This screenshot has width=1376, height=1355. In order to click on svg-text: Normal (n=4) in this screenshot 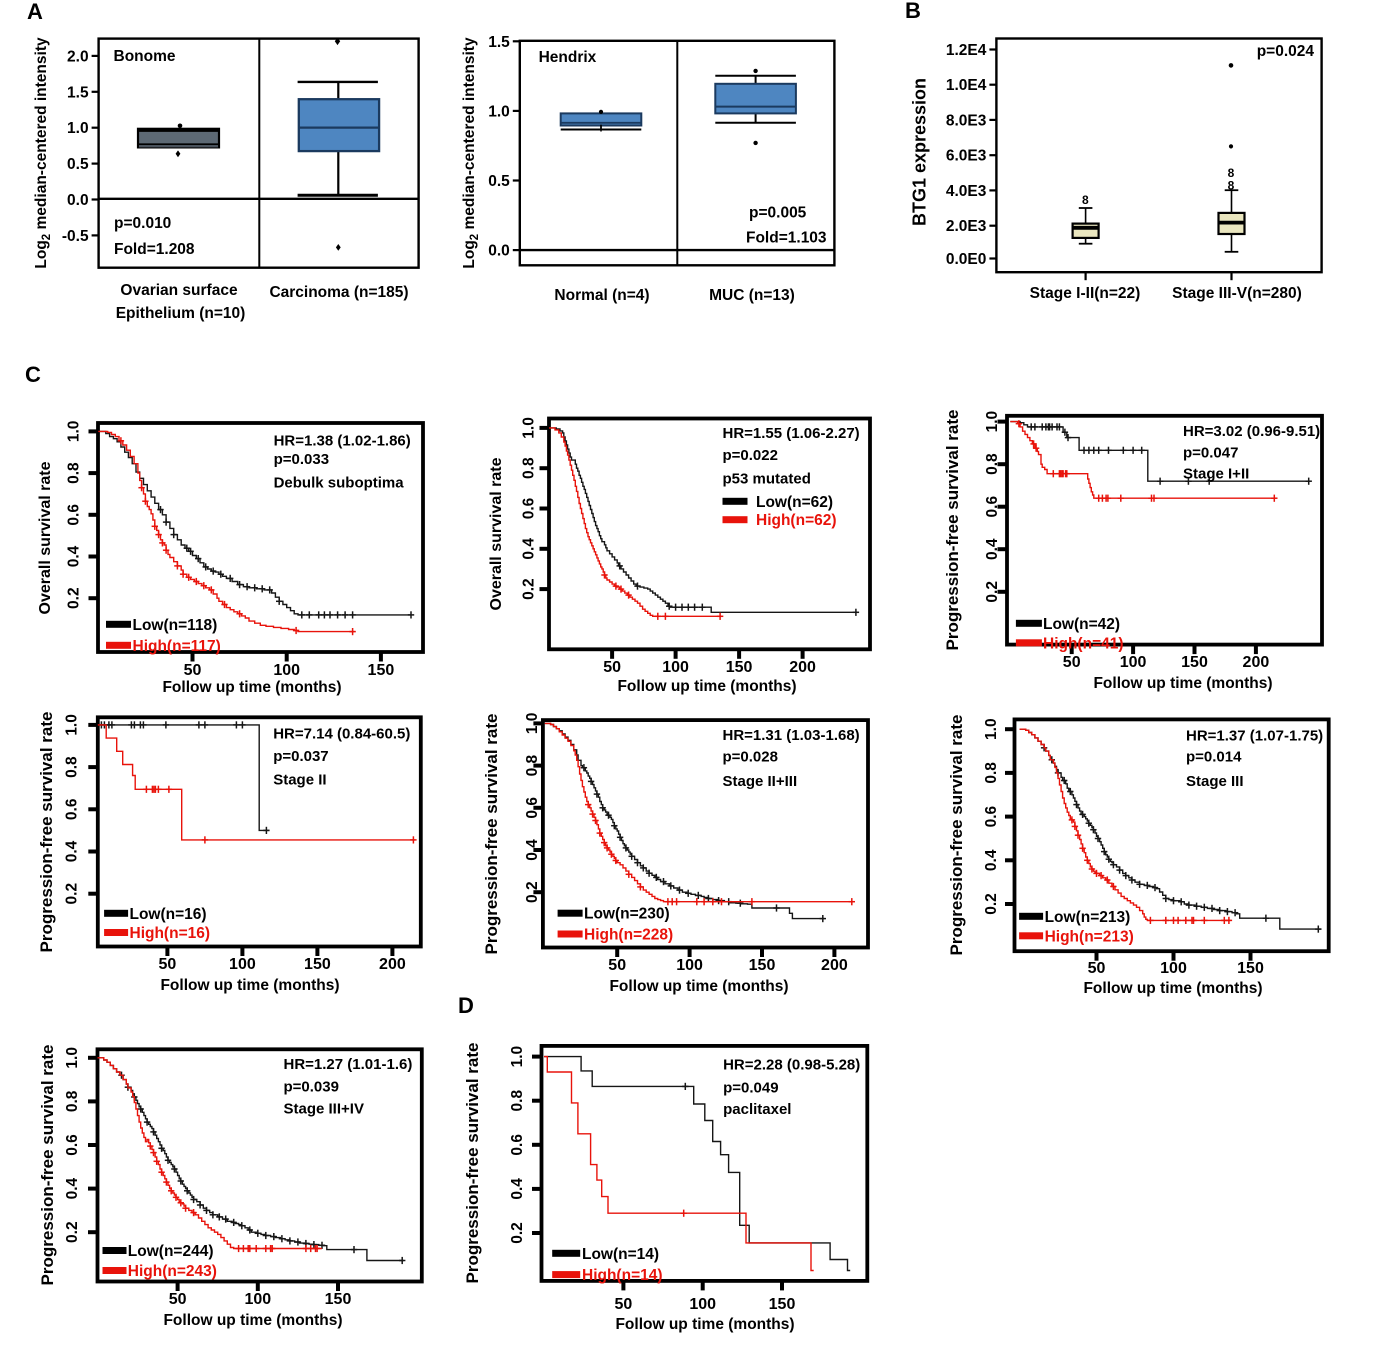, I will do `click(601, 295)`.